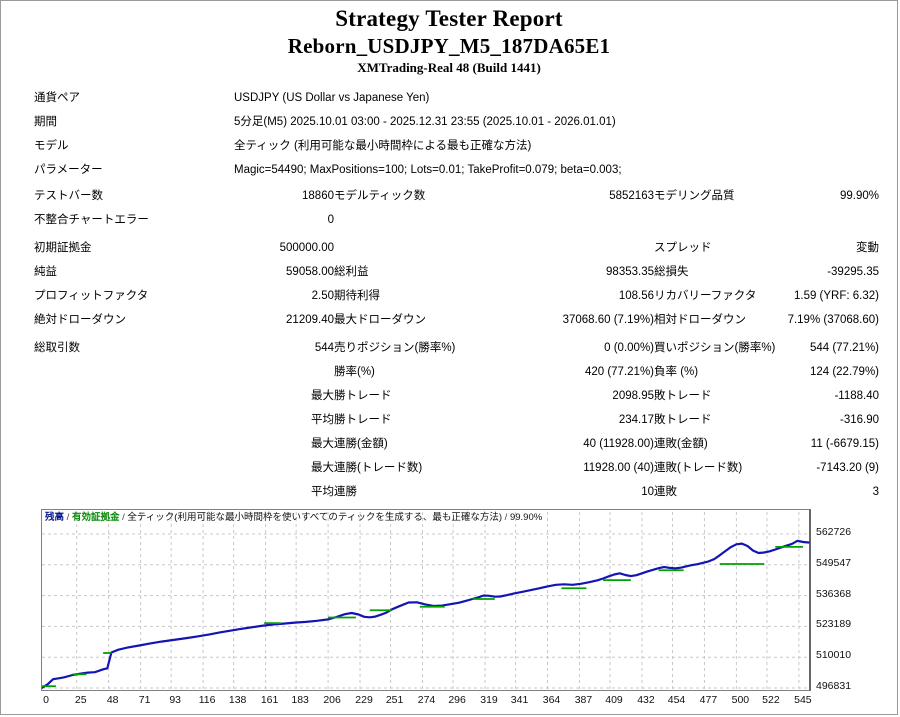  I want to click on spread-value: 変動, so click(867, 248).